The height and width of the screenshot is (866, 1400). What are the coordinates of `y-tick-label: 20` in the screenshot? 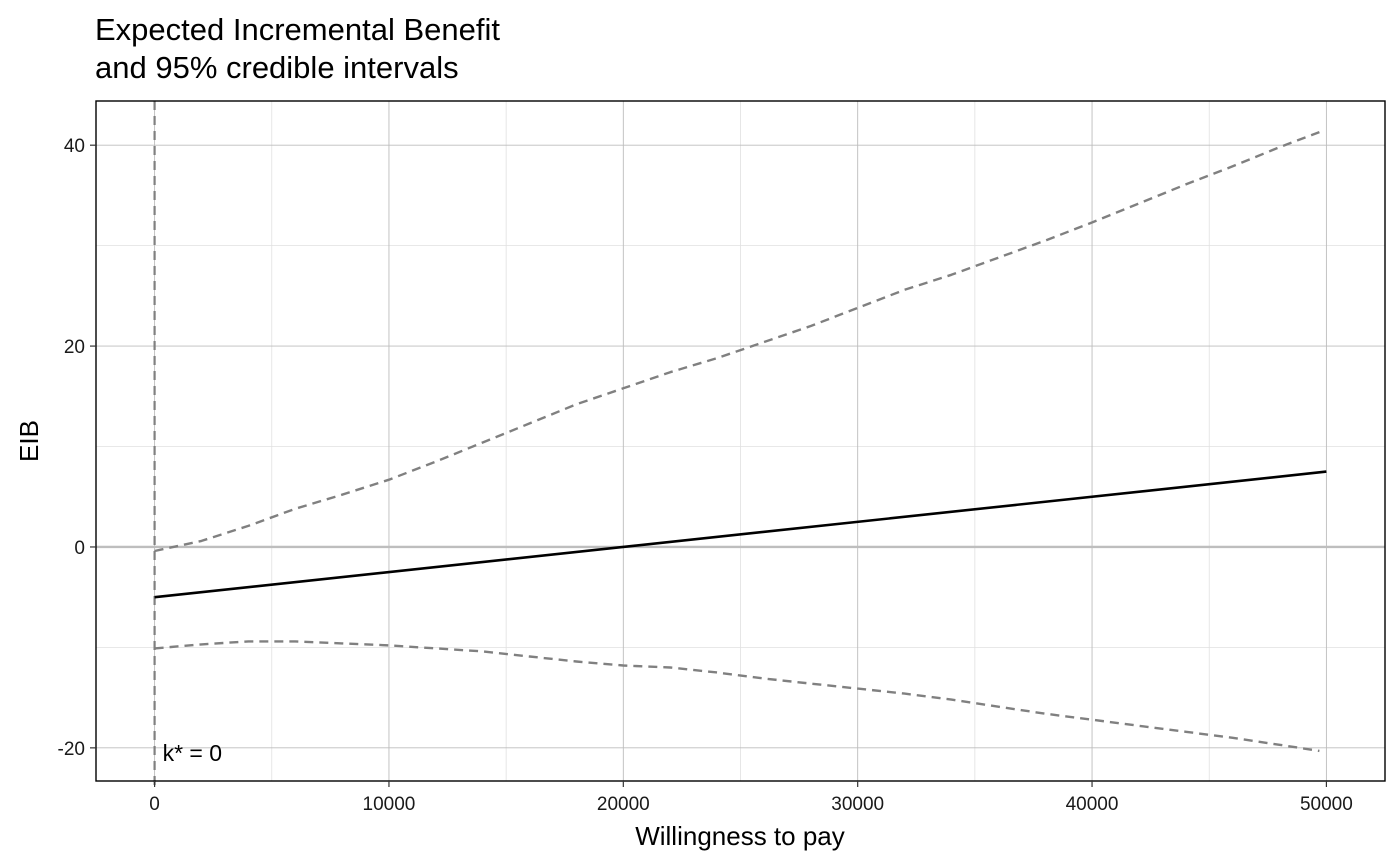 It's located at (74, 347).